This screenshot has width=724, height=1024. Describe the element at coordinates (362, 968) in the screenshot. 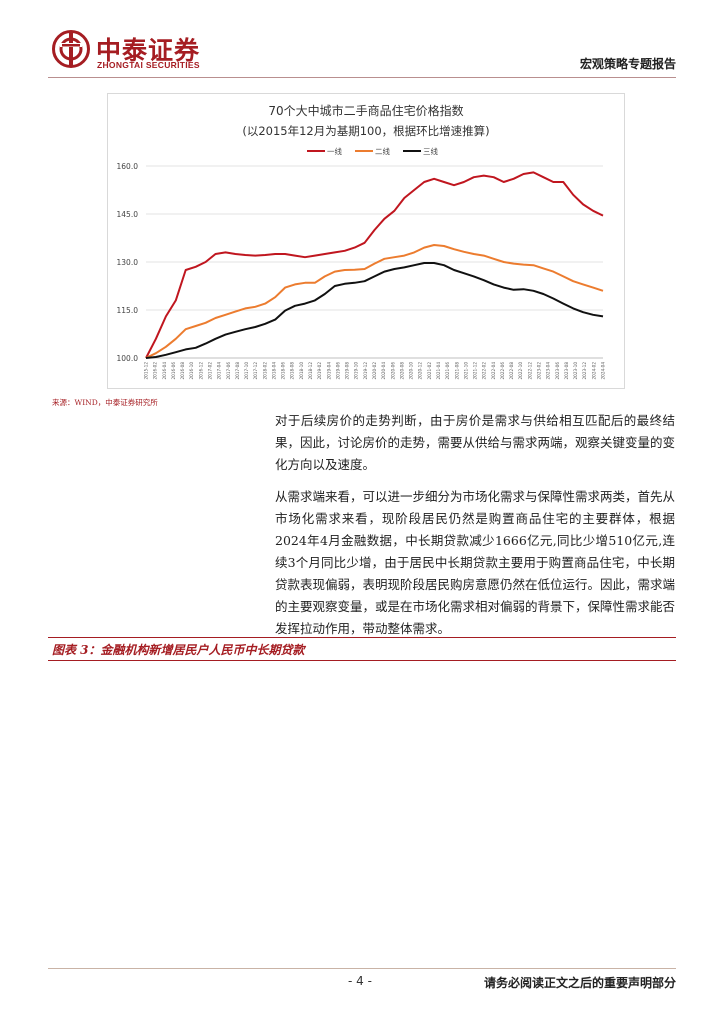

I see `footer-divider` at that location.